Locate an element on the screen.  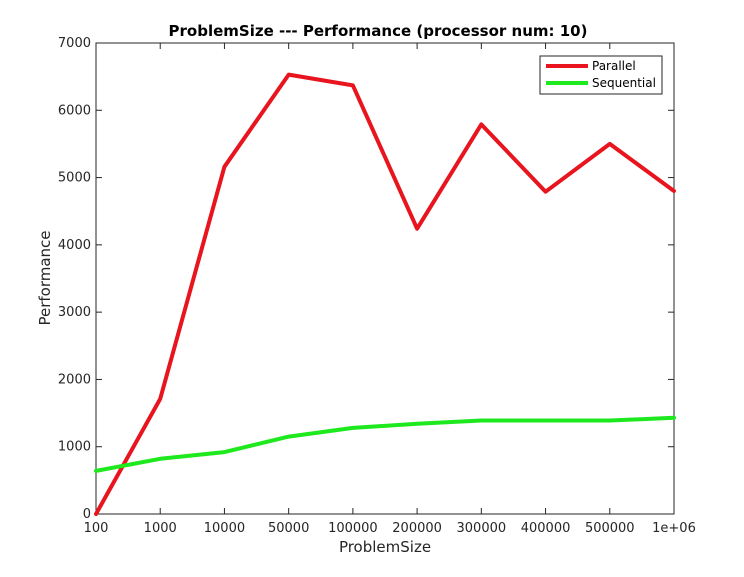
legend: Parallel Sequential is located at coordinates (601, 75).